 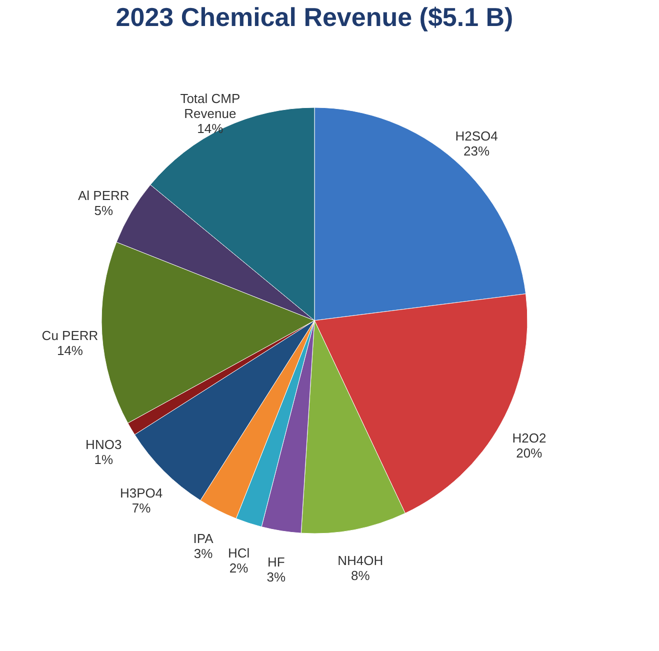 I want to click on slice-label: H2SO4, so click(x=476, y=136).